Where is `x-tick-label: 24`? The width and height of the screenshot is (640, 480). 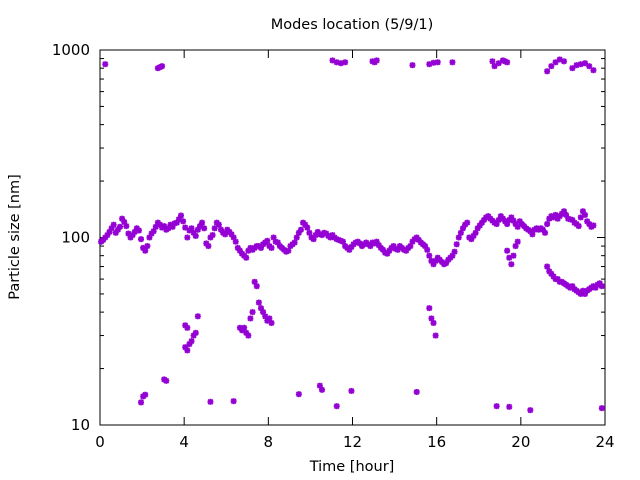 x-tick-label: 24 is located at coordinates (604, 442).